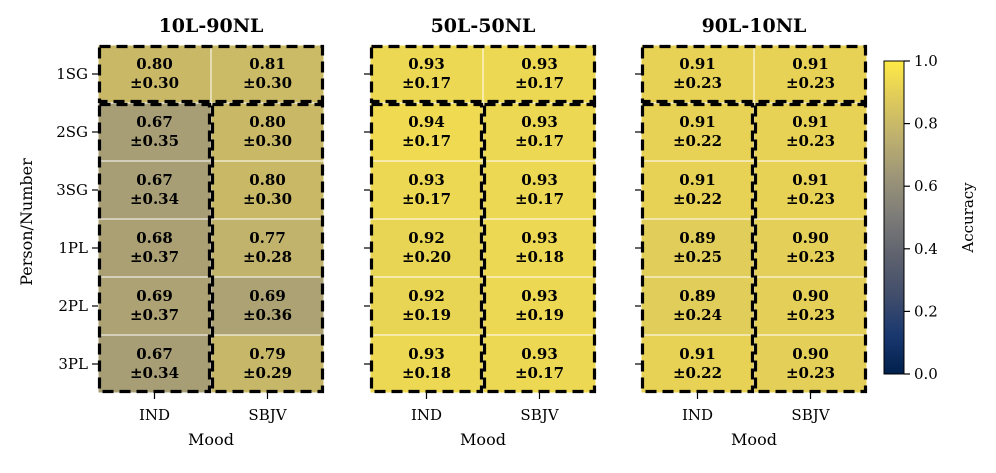 The image size is (996, 473). I want to click on colorbar: 0.0 0.2 0.4 0.6 0.8 1.0 Accuracy, so click(930, 217).